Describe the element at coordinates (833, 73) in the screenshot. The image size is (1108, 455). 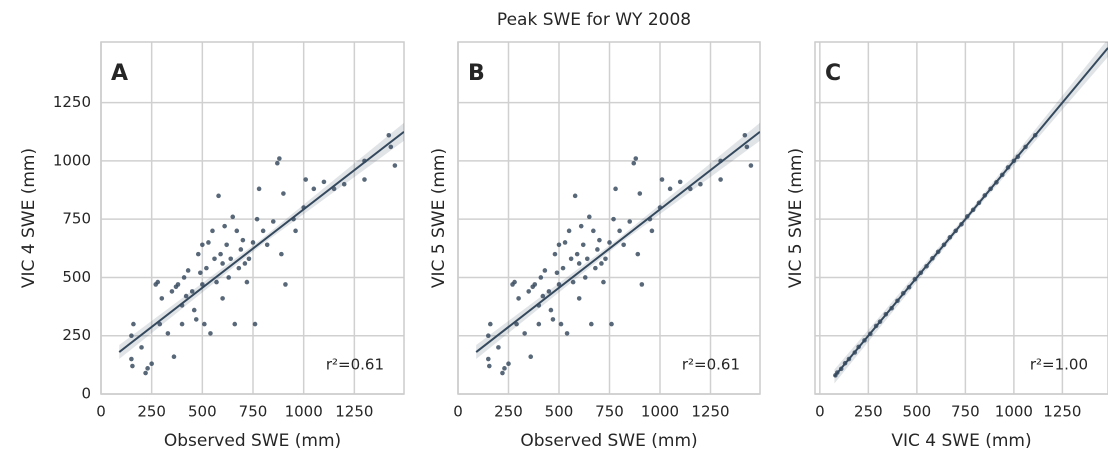
I see `panel-label: C` at that location.